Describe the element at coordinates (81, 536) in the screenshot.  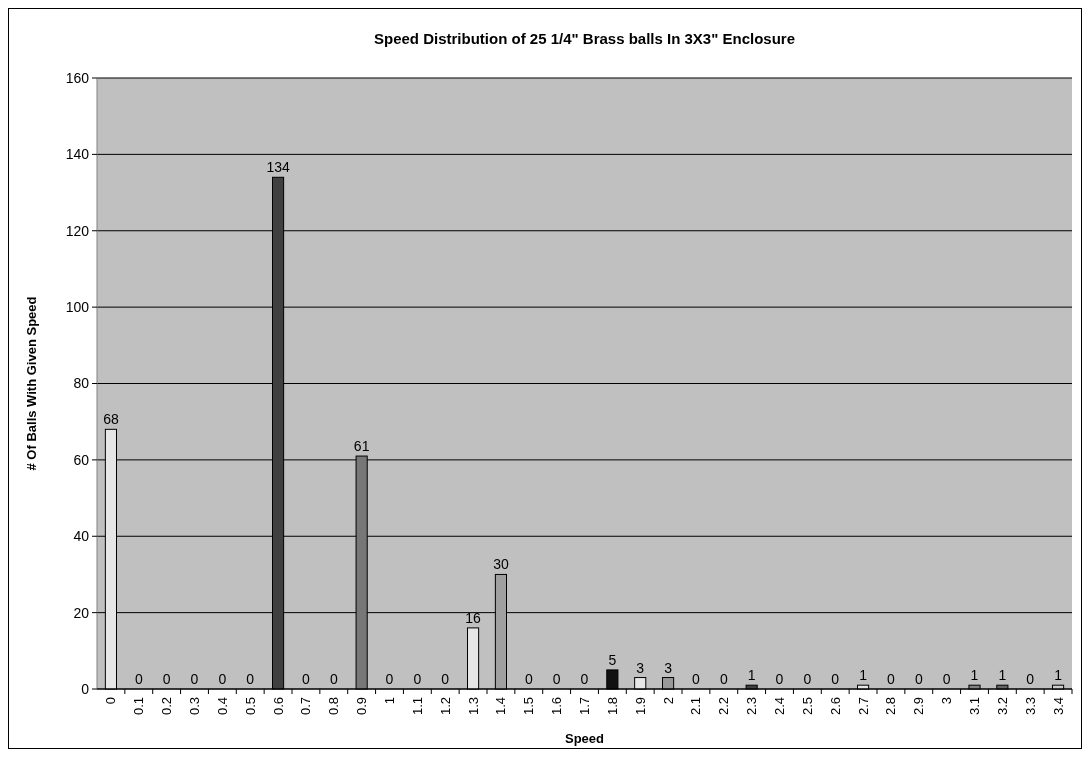
I see `y-tick-label: 40` at that location.